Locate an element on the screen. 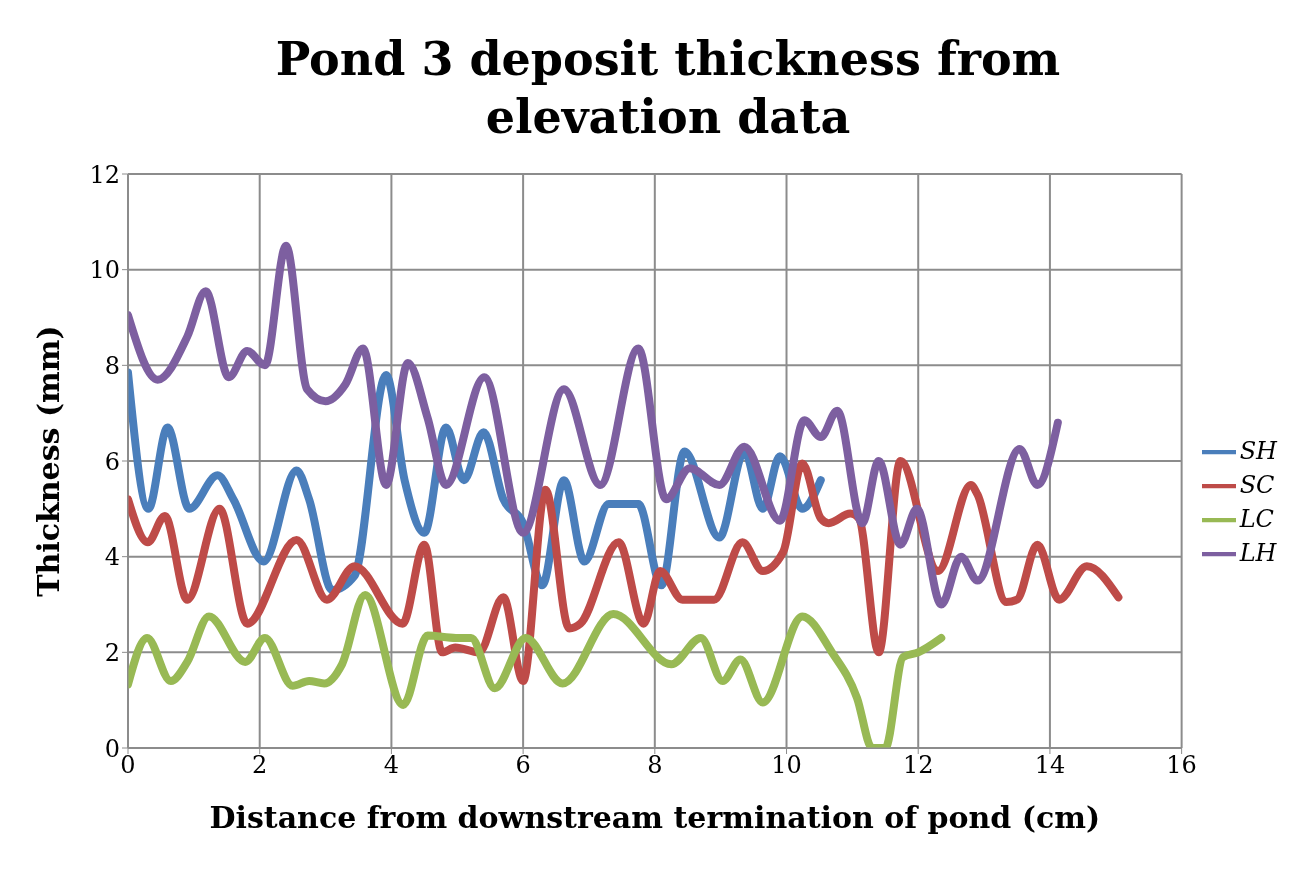 This screenshot has width=1305, height=877. x-tick-label: 8 is located at coordinates (655, 765).